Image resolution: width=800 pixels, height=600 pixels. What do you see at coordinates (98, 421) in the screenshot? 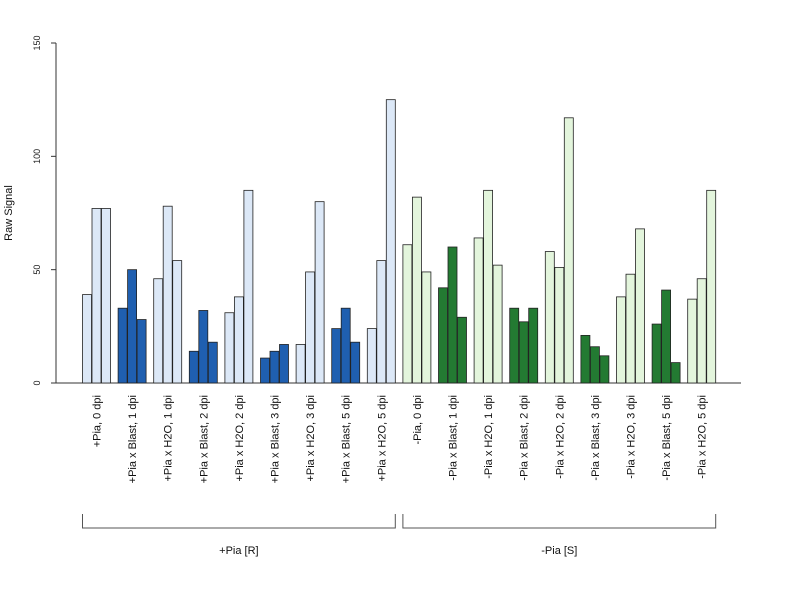
I see `category-label: +Pia, 0 dpi` at bounding box center [98, 421].